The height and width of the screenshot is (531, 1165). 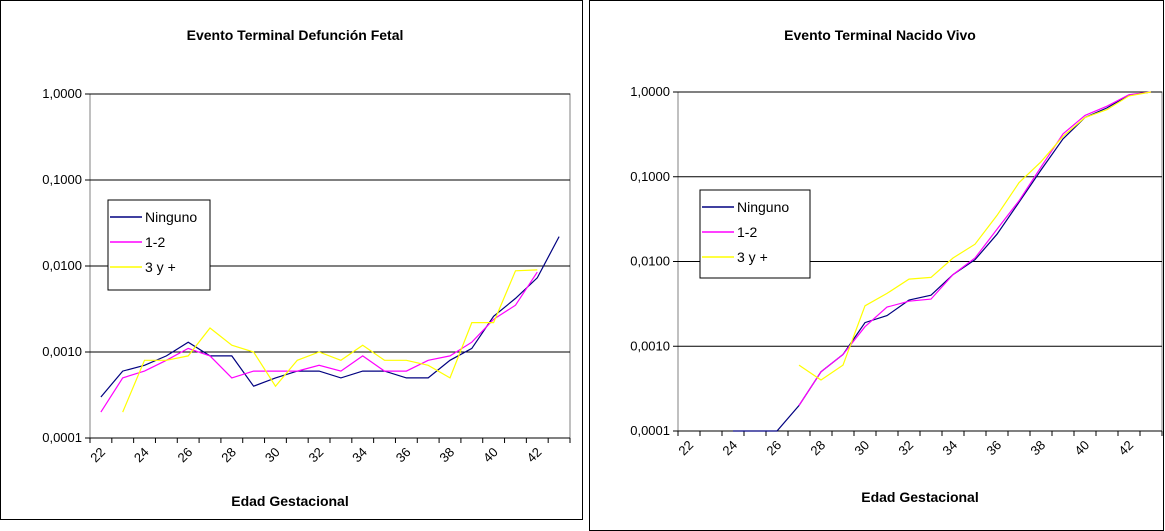 What do you see at coordinates (295, 35) in the screenshot?
I see `chart-title: Evento Terminal Defunción Fetal` at bounding box center [295, 35].